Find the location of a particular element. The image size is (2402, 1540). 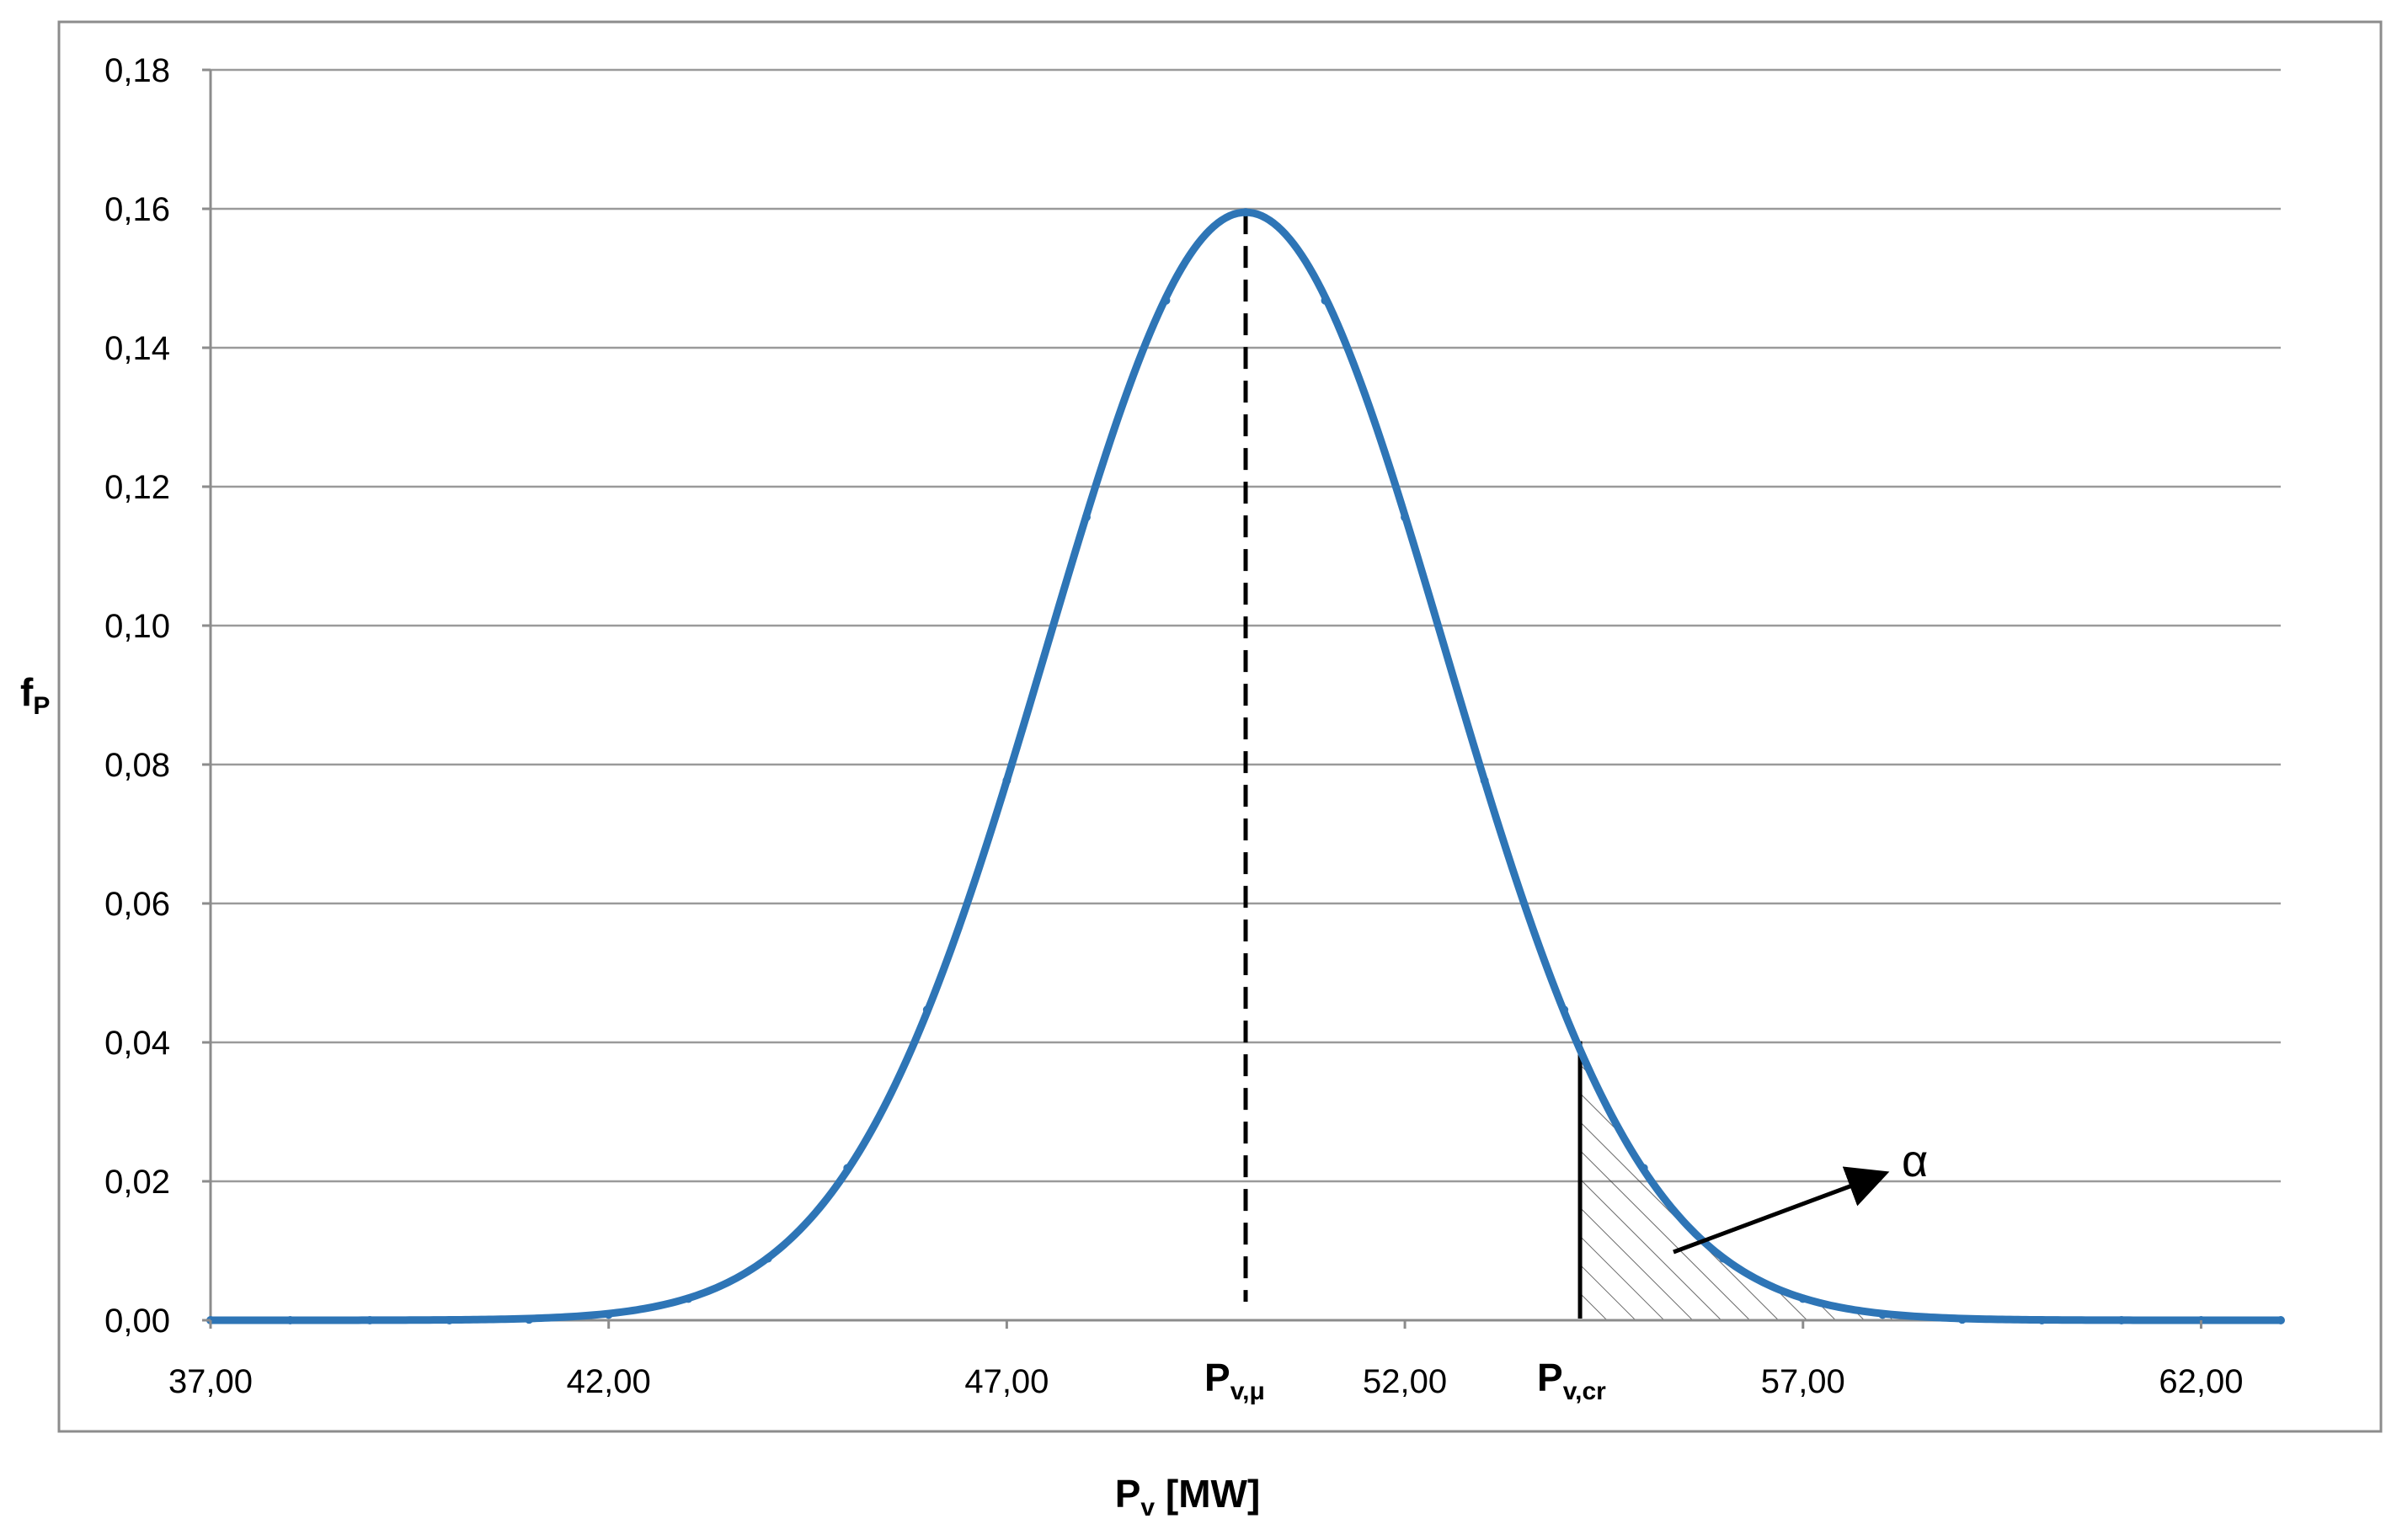

y-tick-label: 0,16 is located at coordinates (137, 209).